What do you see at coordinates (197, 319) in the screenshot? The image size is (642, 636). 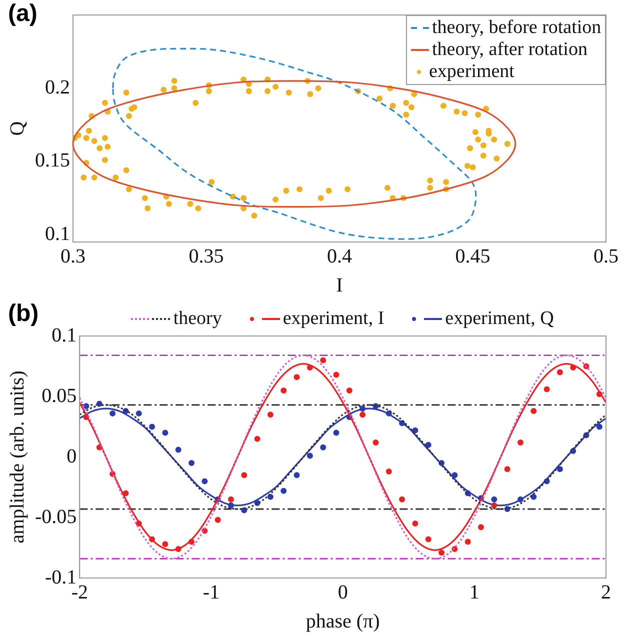 I see `legend-label: theory` at bounding box center [197, 319].